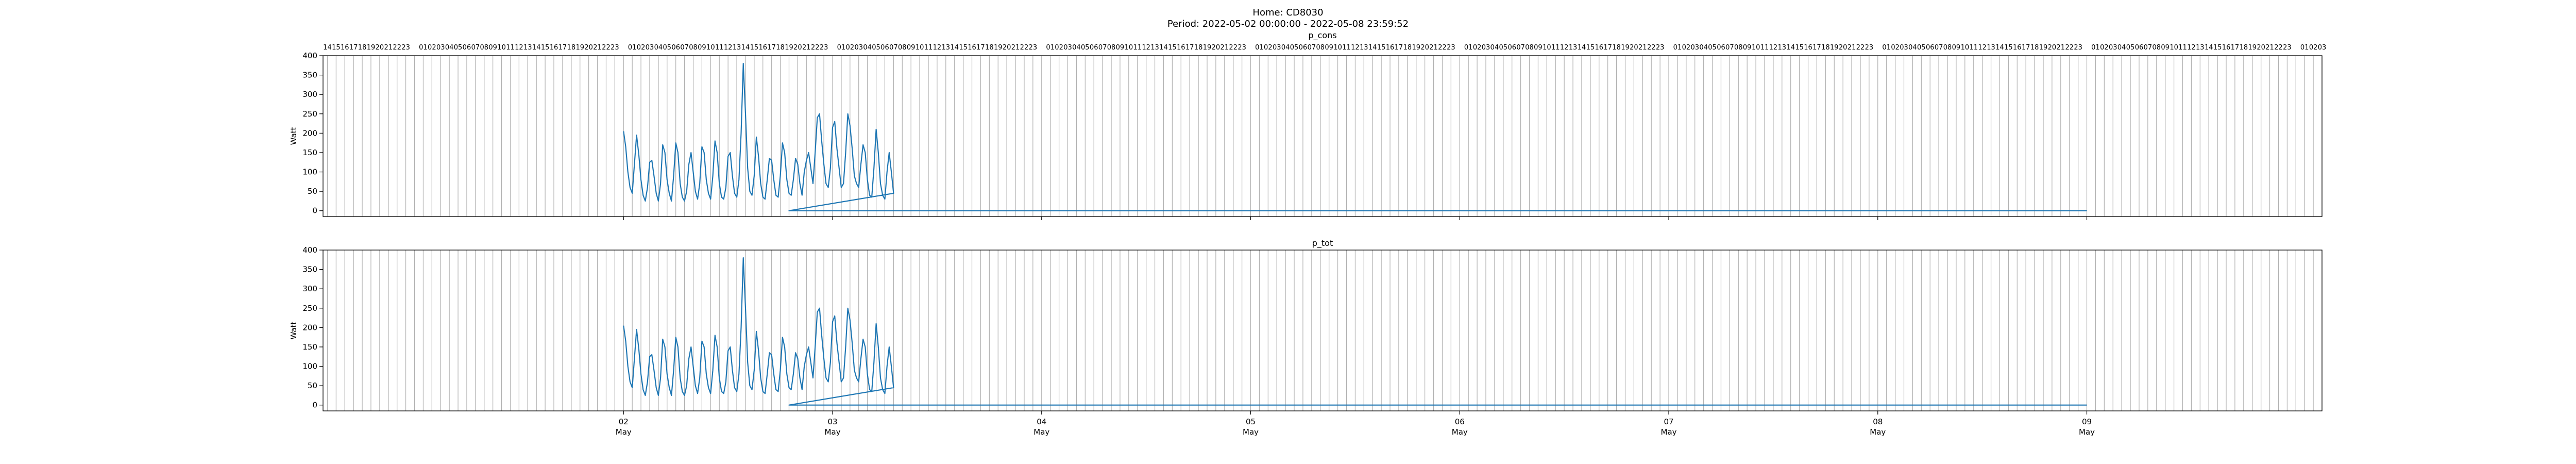  What do you see at coordinates (312, 191) in the screenshot?
I see `y-tick-label: 50` at bounding box center [312, 191].